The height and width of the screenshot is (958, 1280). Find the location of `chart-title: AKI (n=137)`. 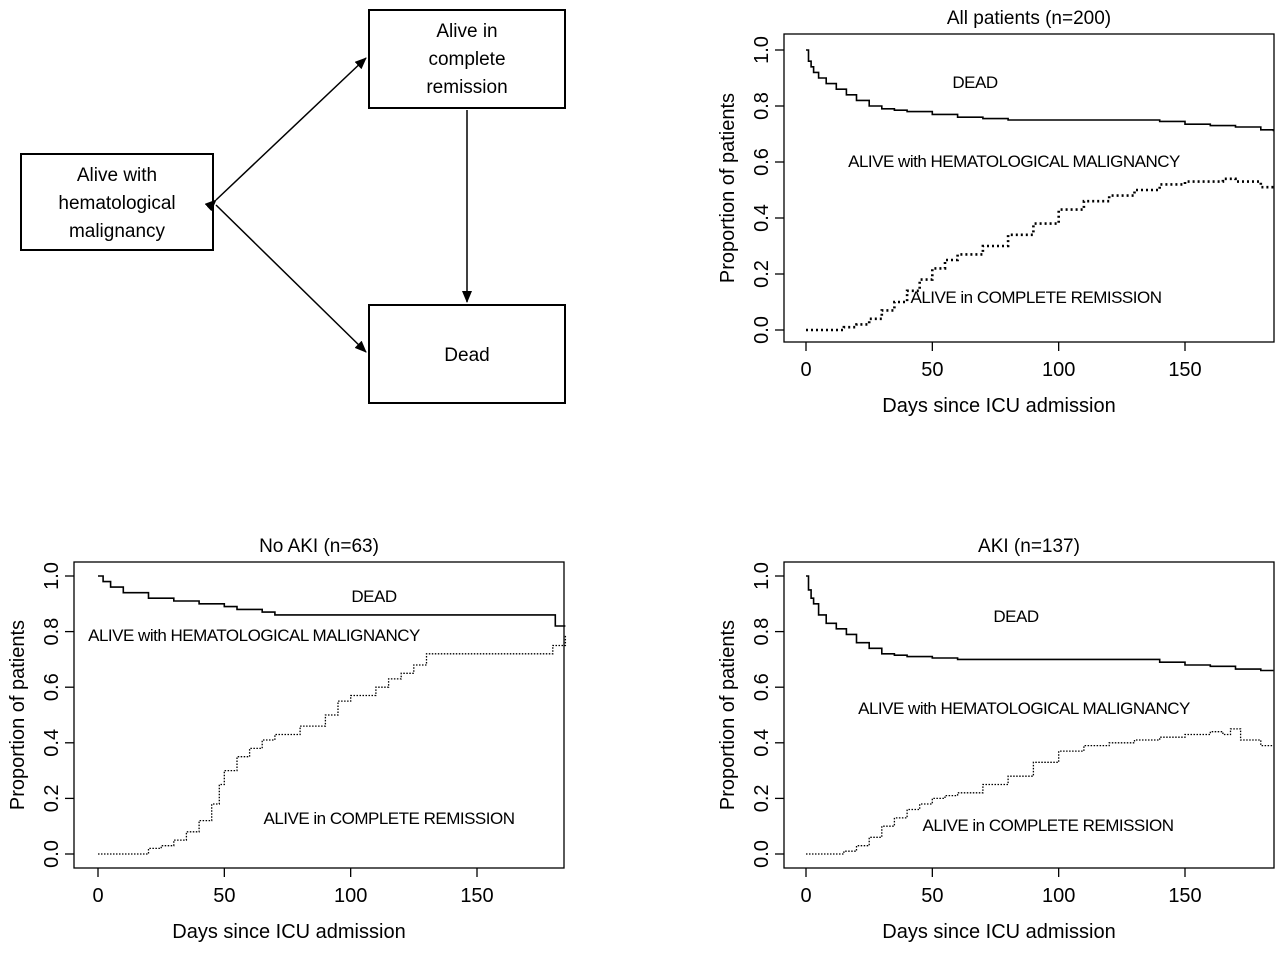

chart-title: AKI (n=137) is located at coordinates (1029, 546).